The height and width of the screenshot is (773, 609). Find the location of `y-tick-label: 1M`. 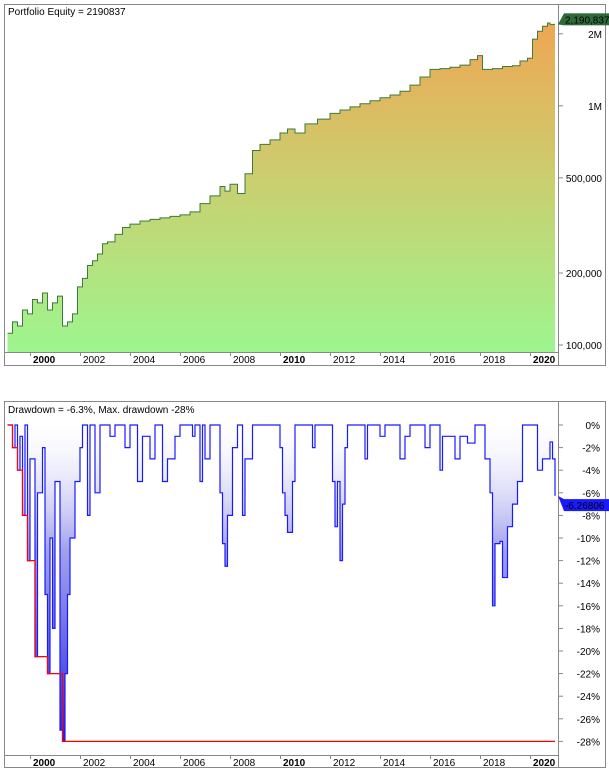

y-tick-label: 1M is located at coordinates (595, 107).